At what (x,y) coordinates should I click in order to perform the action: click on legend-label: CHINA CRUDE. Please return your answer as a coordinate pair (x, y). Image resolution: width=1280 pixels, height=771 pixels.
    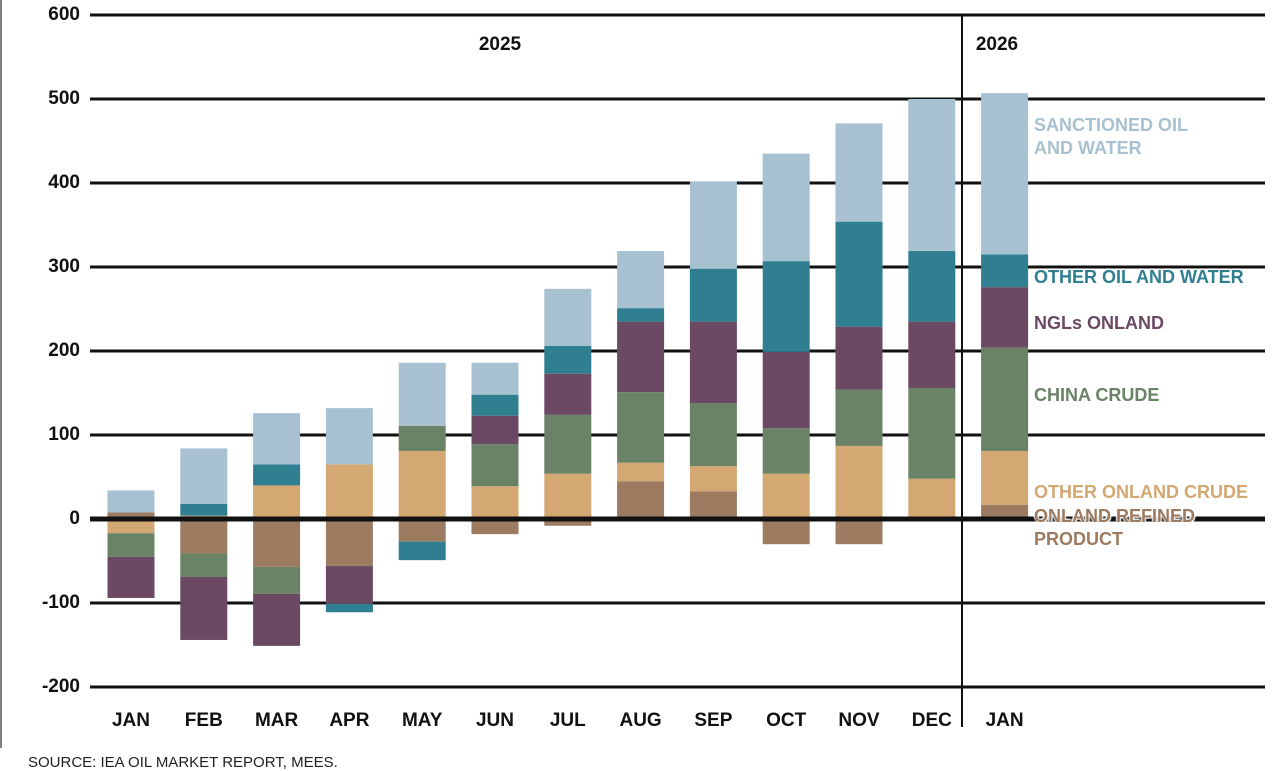
    Looking at the image, I should click on (1097, 395).